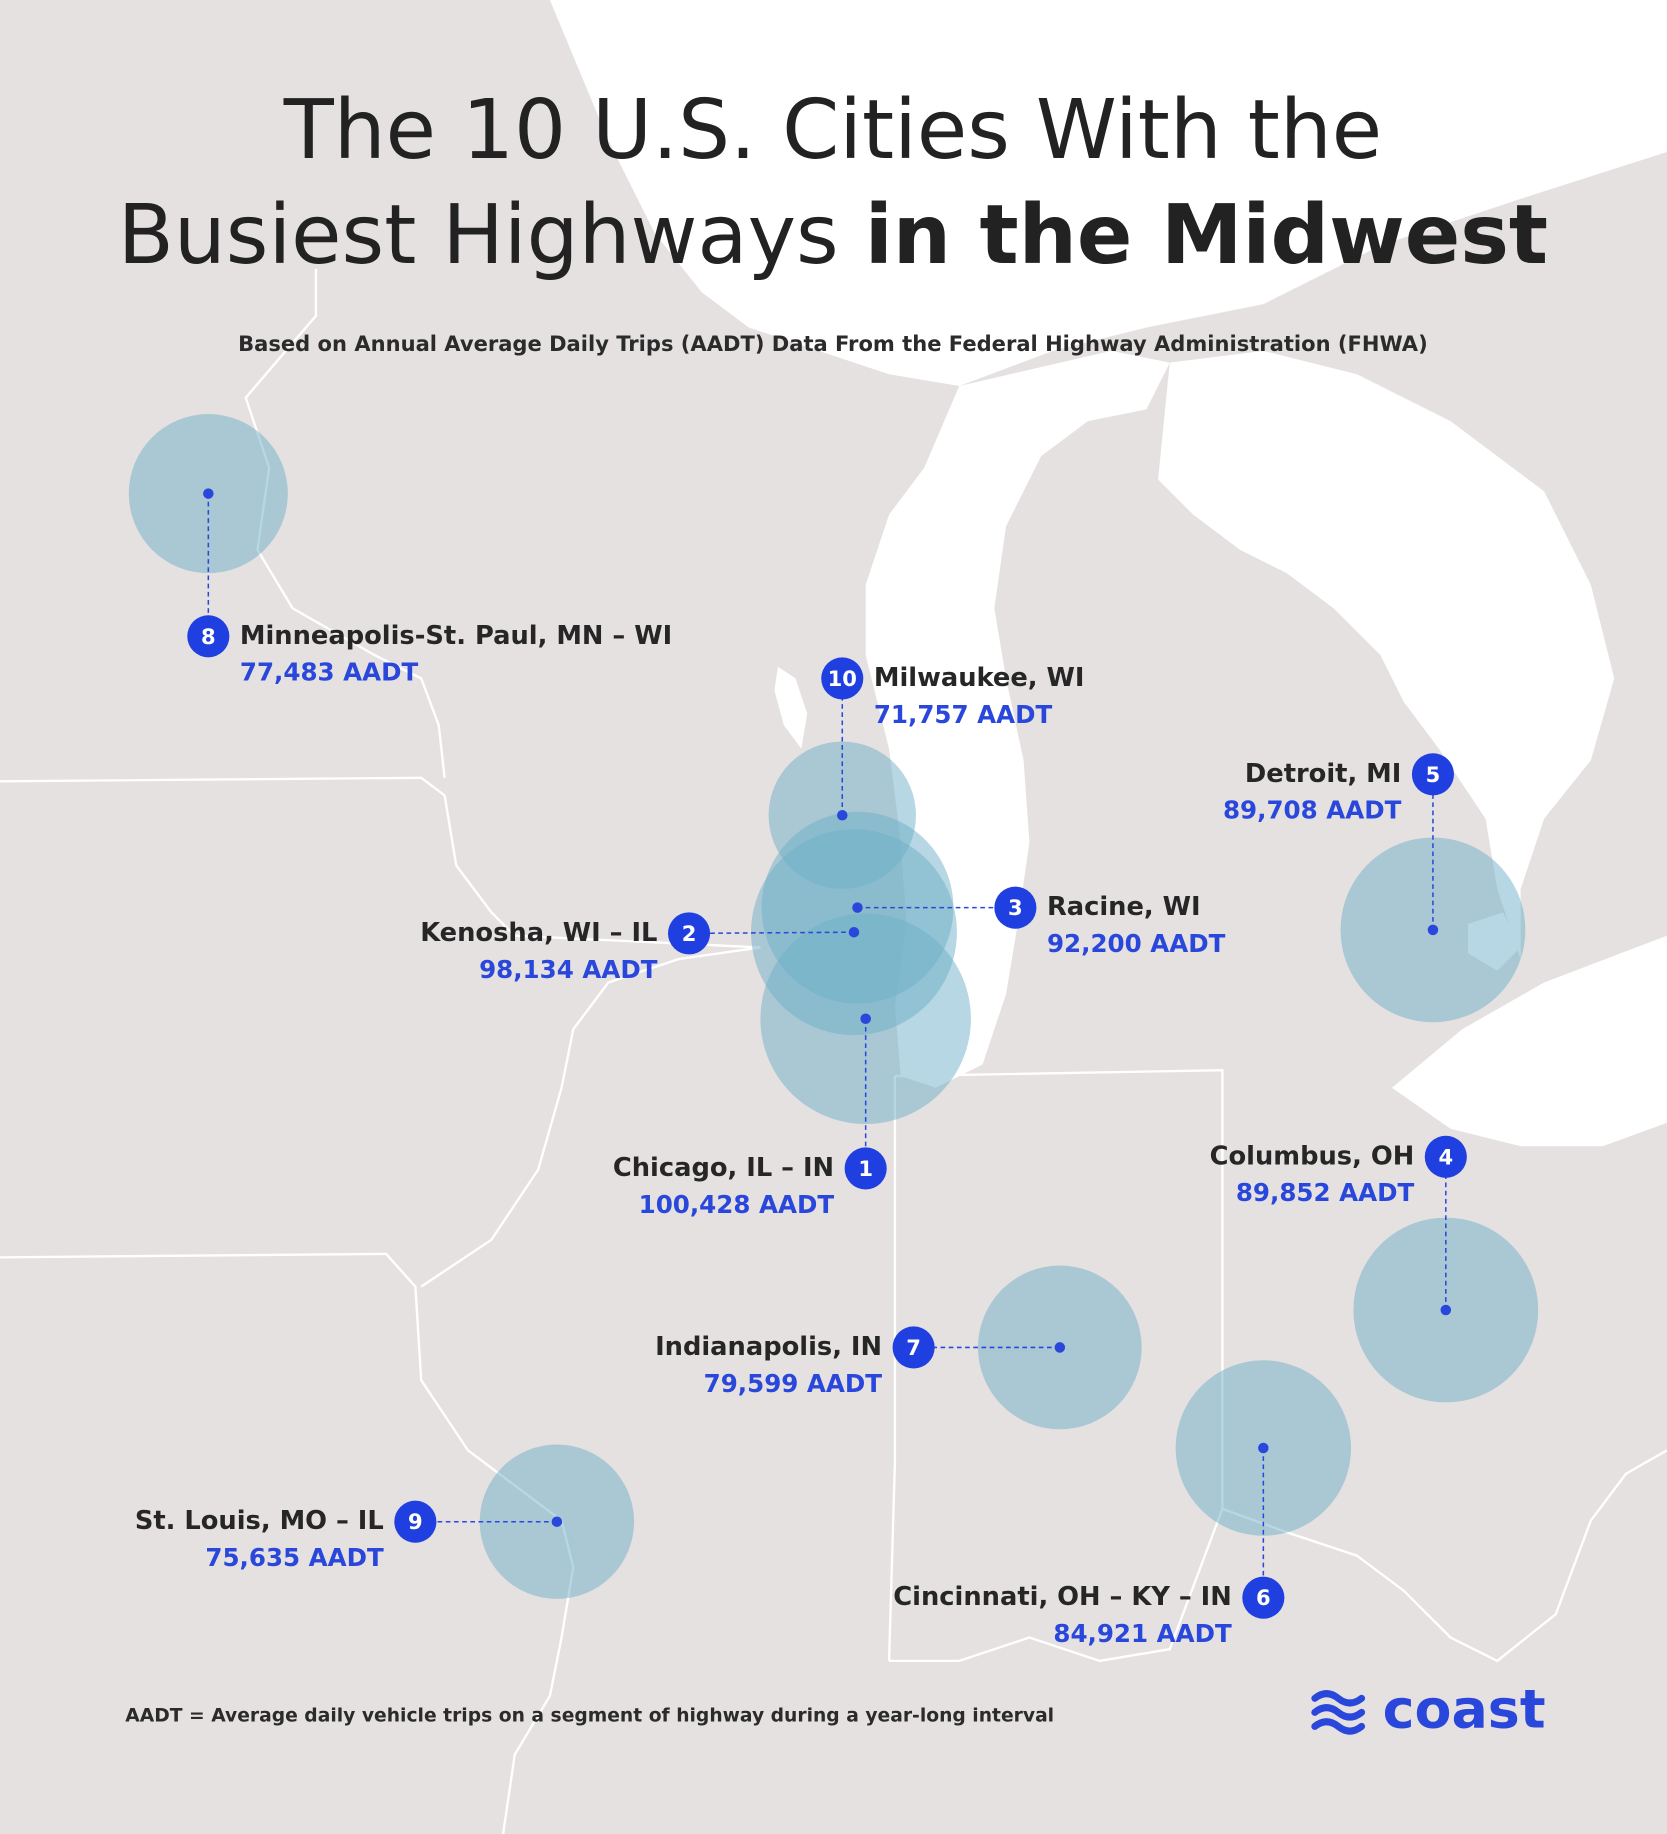 The image size is (1667, 1834). What do you see at coordinates (1206, 235) in the screenshot?
I see `title-bold: in the Midwest` at bounding box center [1206, 235].